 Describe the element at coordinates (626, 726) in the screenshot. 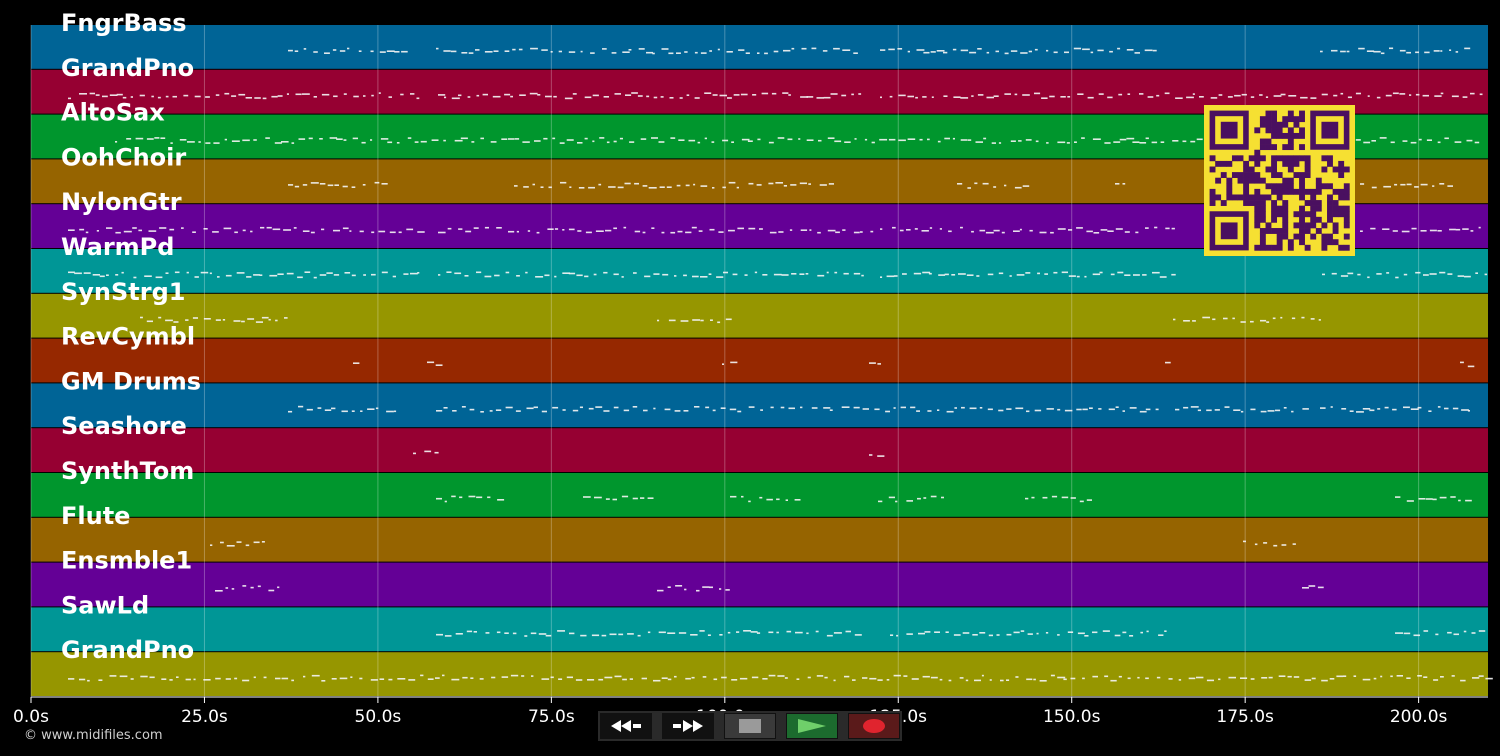

I see `rewind-button` at that location.